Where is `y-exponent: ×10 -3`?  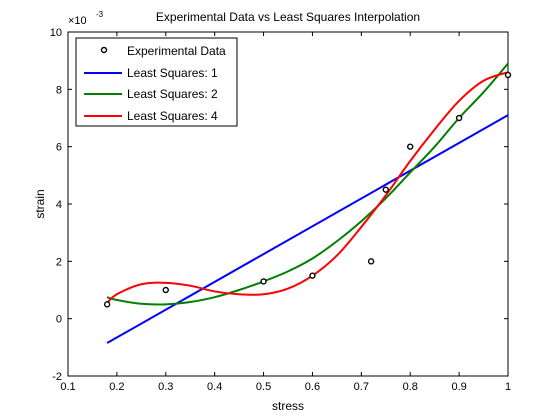
y-exponent: ×10 -3 is located at coordinates (86, 18).